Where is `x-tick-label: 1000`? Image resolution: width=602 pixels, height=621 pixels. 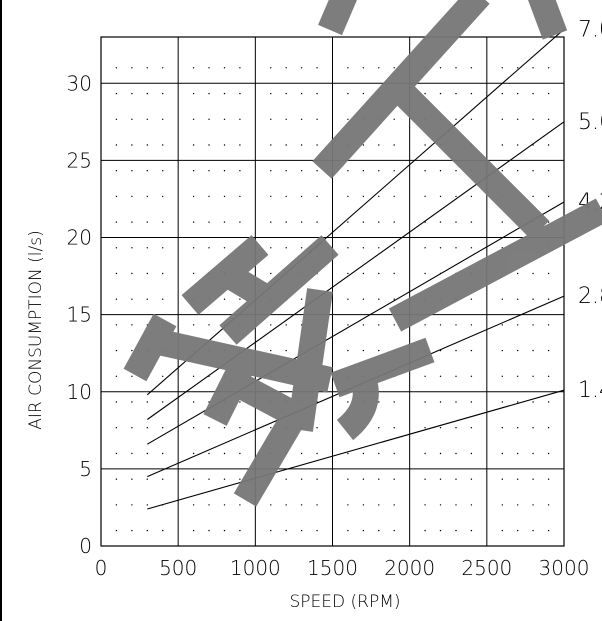
x-tick-label: 1000 is located at coordinates (255, 568).